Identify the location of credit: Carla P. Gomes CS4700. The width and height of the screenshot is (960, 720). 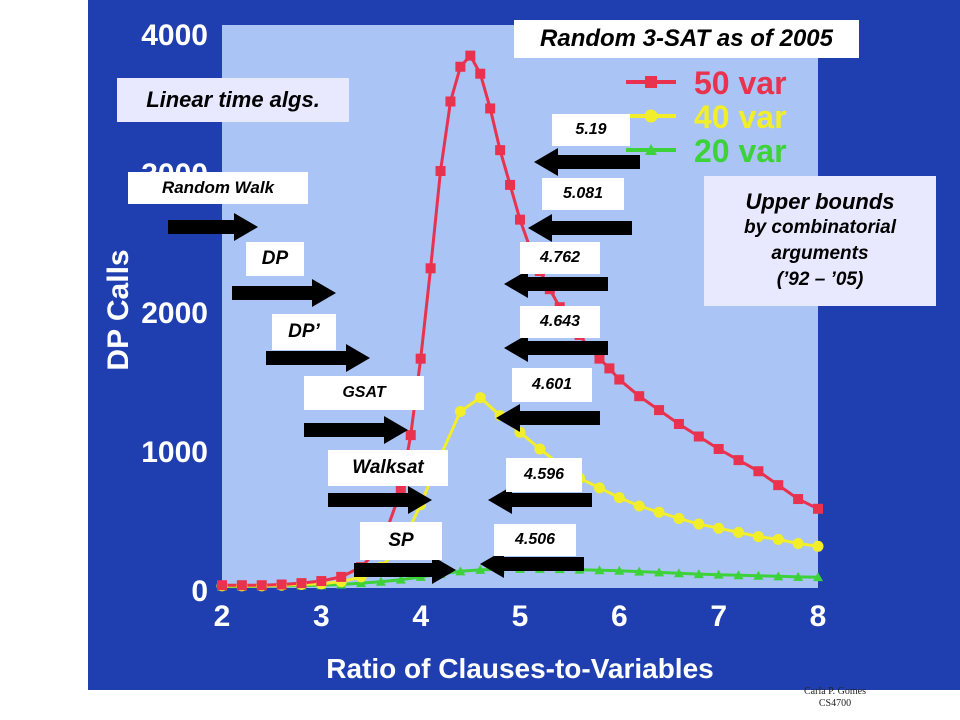
(835, 698).